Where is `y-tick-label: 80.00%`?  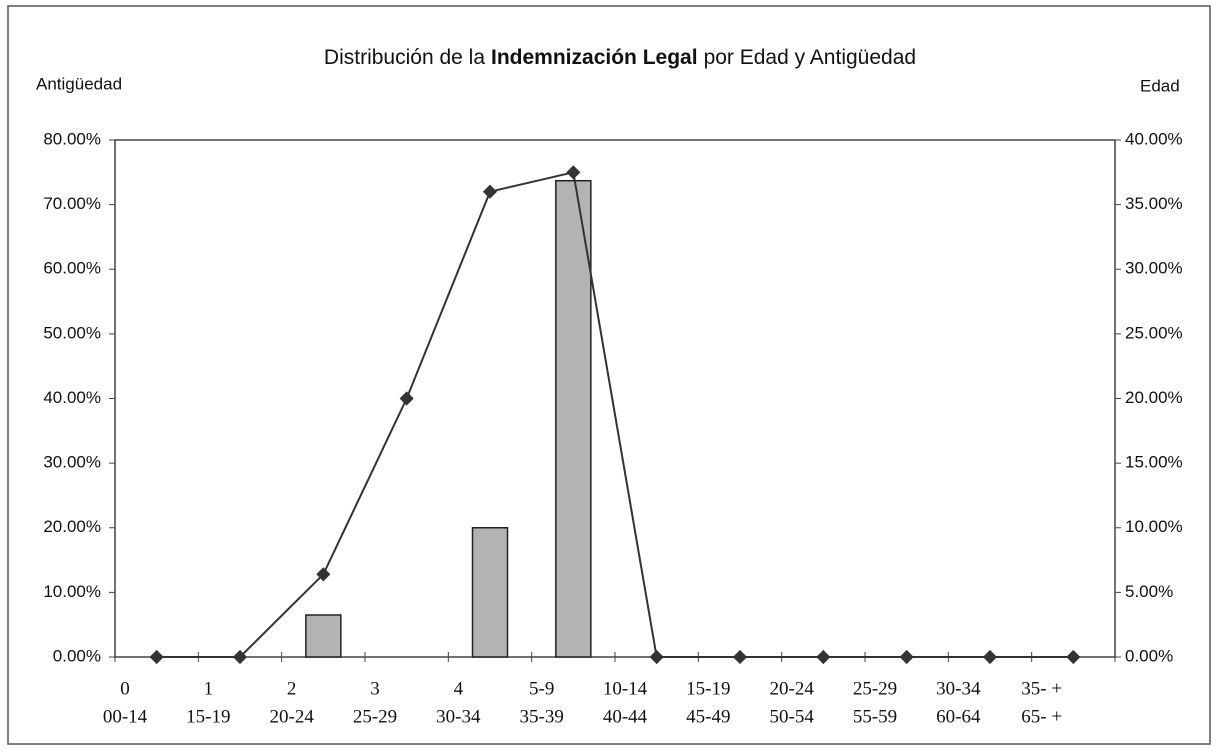
y-tick-label: 80.00% is located at coordinates (72, 138).